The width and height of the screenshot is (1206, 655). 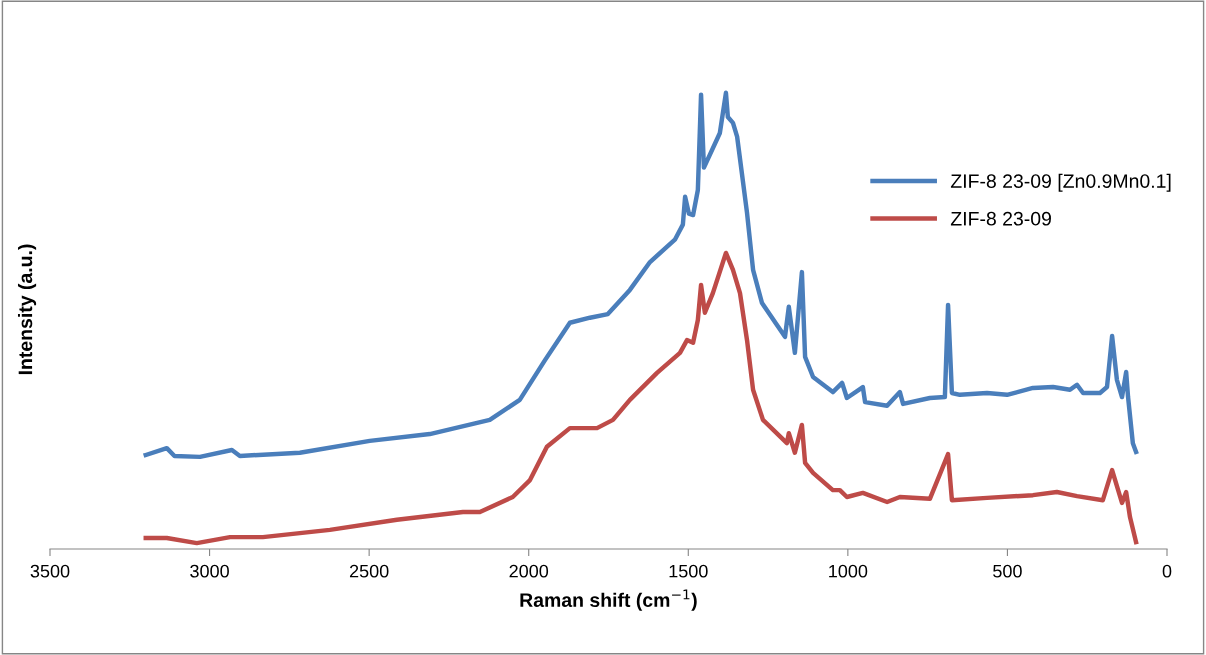 I want to click on legend-label: ZIF-8 23-09 [Zn0.9Mn0.1], so click(x=1060, y=182).